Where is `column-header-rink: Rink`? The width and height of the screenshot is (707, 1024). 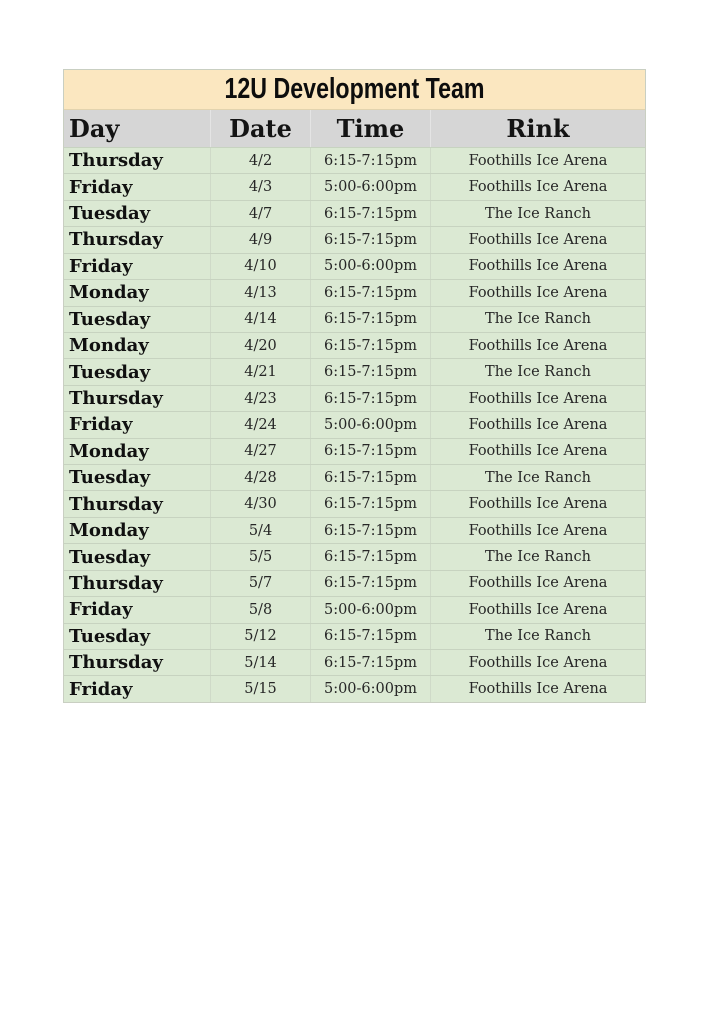 column-header-rink: Rink is located at coordinates (537, 128).